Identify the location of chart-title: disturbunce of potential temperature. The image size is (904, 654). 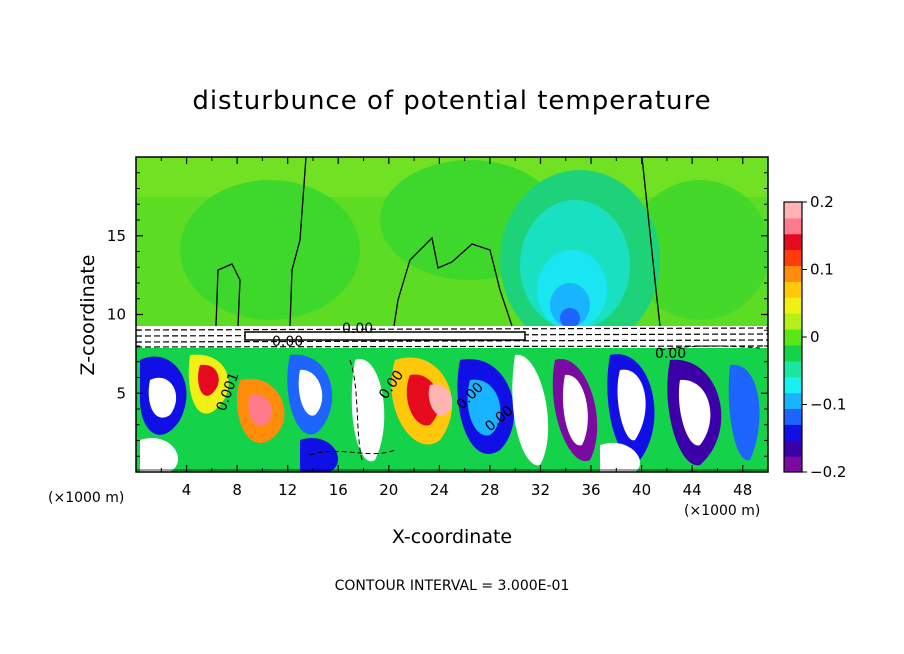
(452, 101).